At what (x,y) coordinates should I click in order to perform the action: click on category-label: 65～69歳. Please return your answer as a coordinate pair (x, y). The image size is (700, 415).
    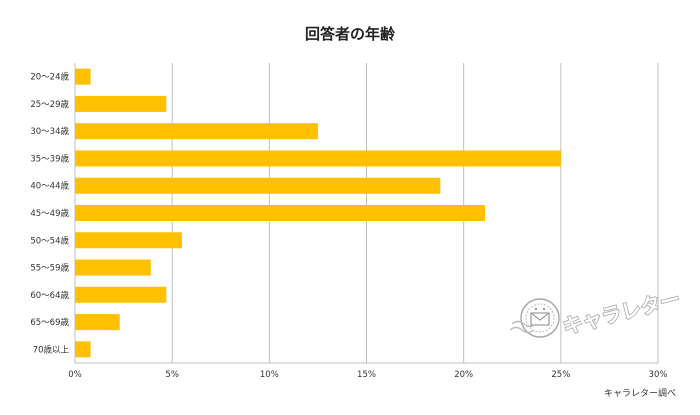
    Looking at the image, I should click on (49, 322).